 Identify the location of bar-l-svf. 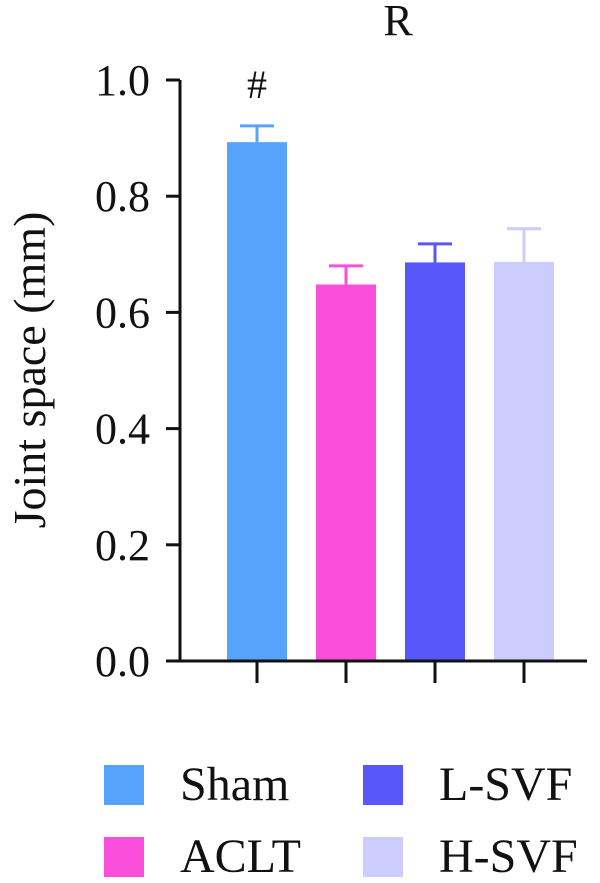
(435, 461).